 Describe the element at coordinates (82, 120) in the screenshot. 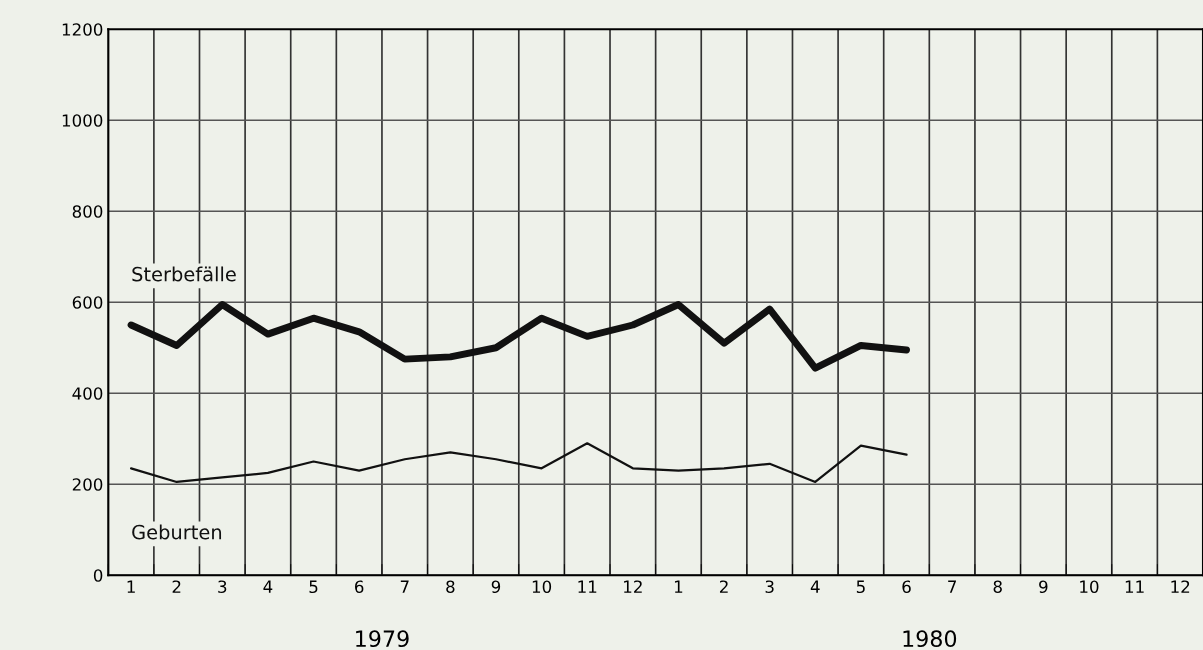

I see `y-tick-label: 1000` at that location.